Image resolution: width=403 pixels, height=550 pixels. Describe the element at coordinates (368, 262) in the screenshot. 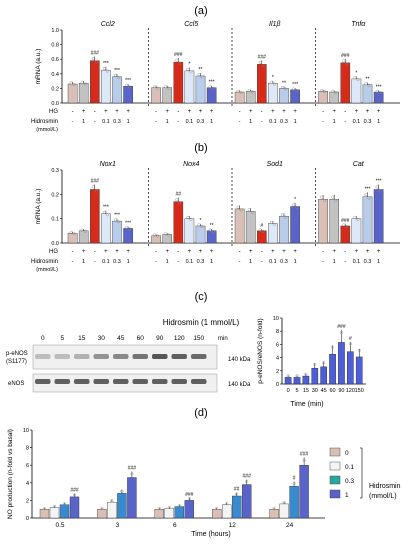

I see `hidrosmin-value: 0.3` at that location.